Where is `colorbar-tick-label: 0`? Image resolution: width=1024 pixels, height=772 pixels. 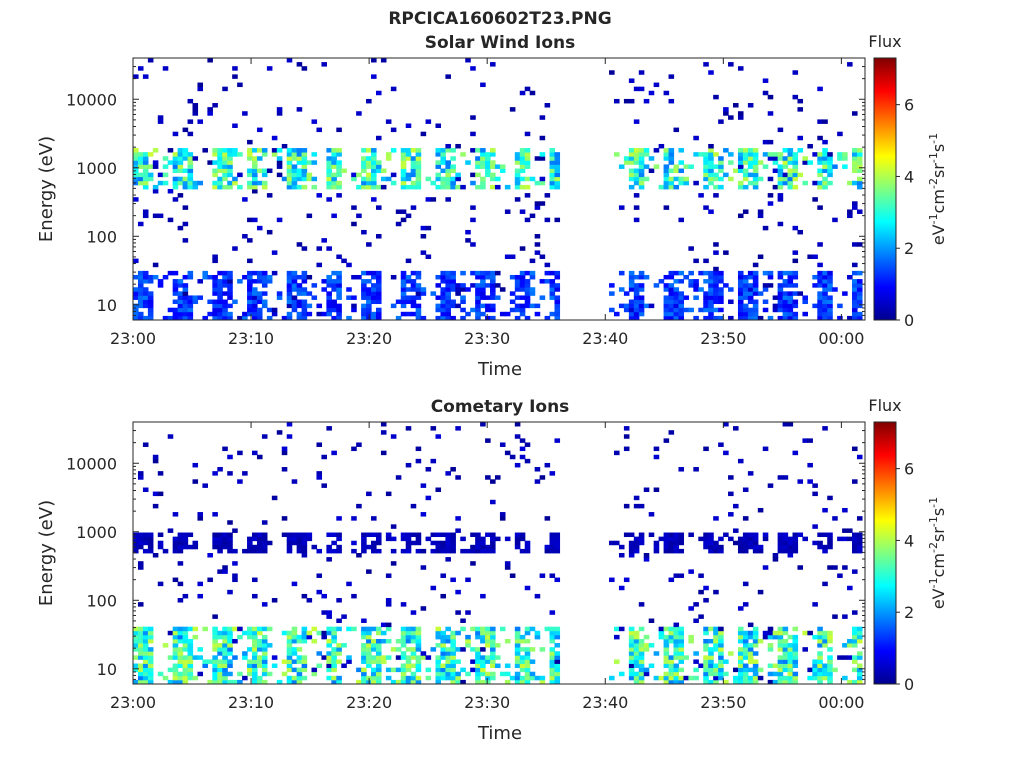 colorbar-tick-label: 0 is located at coordinates (909, 684).